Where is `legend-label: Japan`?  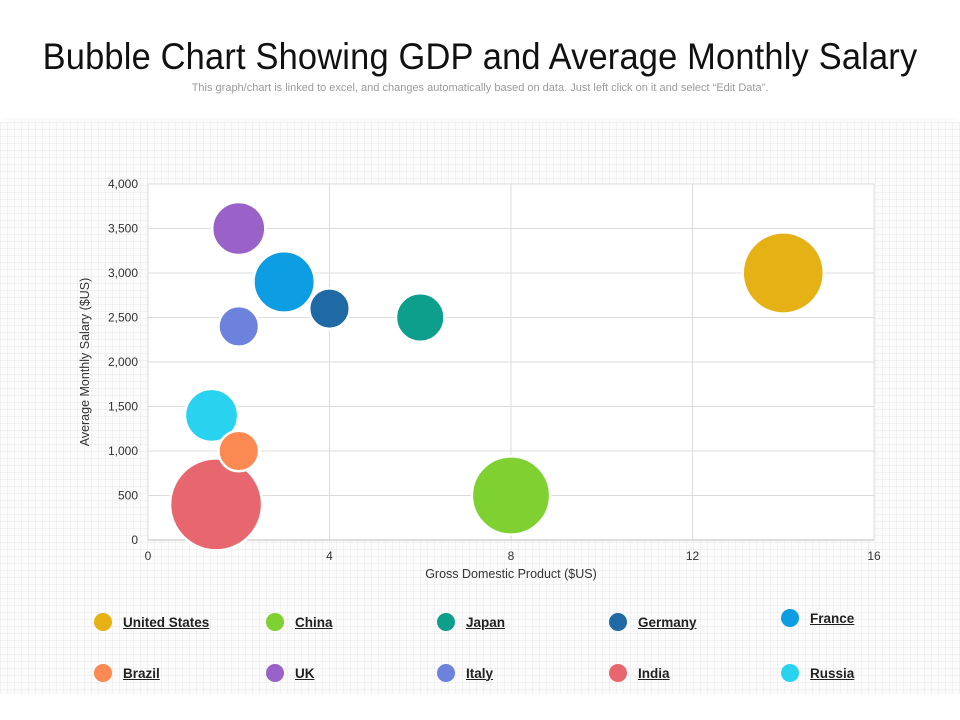
legend-label: Japan is located at coordinates (486, 622).